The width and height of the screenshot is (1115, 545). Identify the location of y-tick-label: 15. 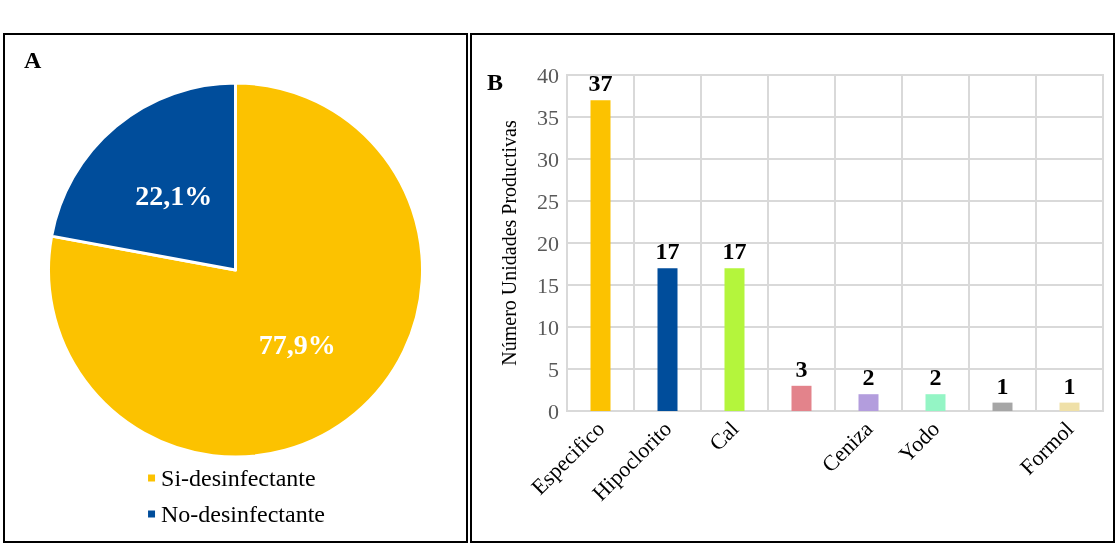
(548, 285).